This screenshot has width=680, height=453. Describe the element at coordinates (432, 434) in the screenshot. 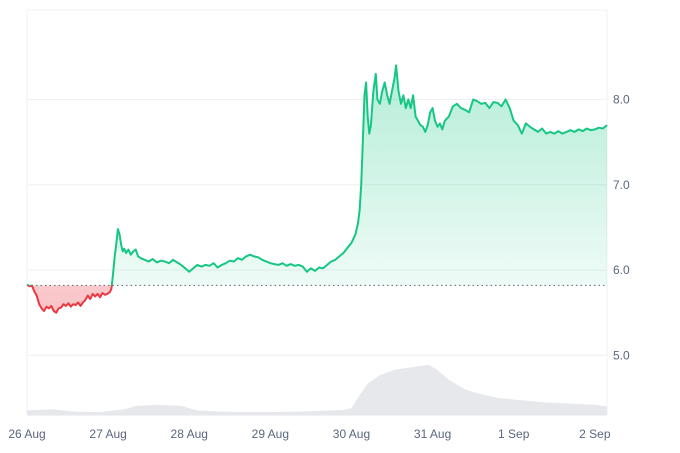

I see `x-tick-label: 31 Aug` at that location.